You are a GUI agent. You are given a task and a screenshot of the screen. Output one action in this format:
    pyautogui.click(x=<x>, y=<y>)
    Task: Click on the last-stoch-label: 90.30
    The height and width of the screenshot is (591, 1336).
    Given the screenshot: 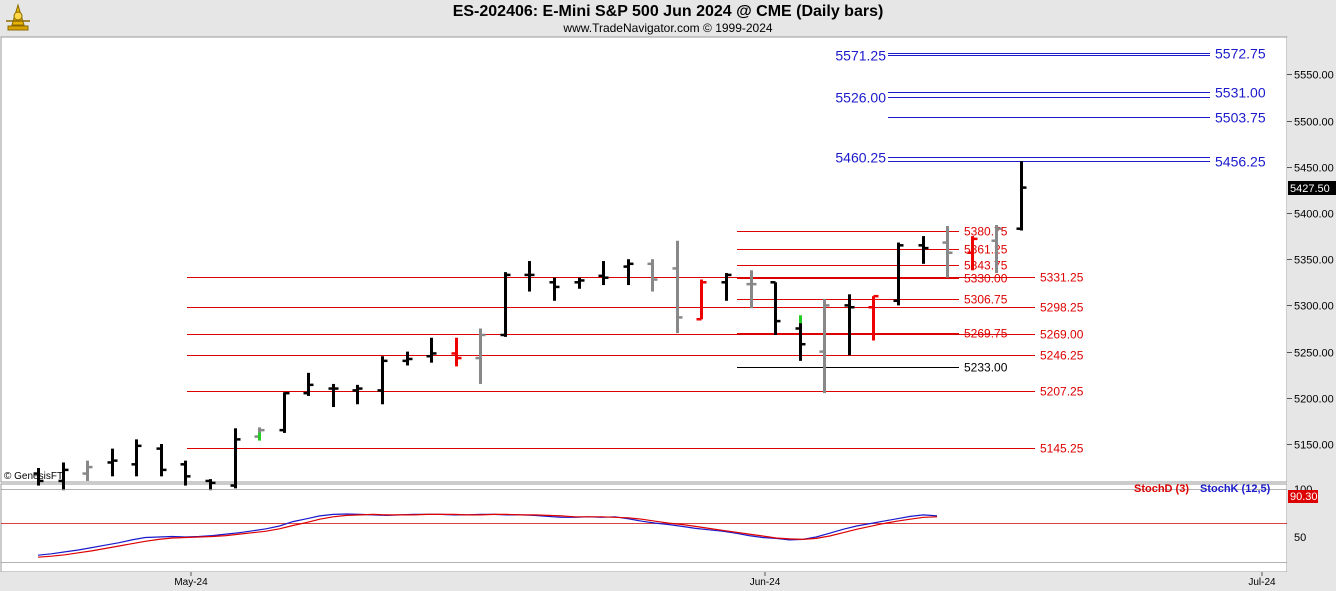 What is the action you would take?
    pyautogui.click(x=1304, y=497)
    